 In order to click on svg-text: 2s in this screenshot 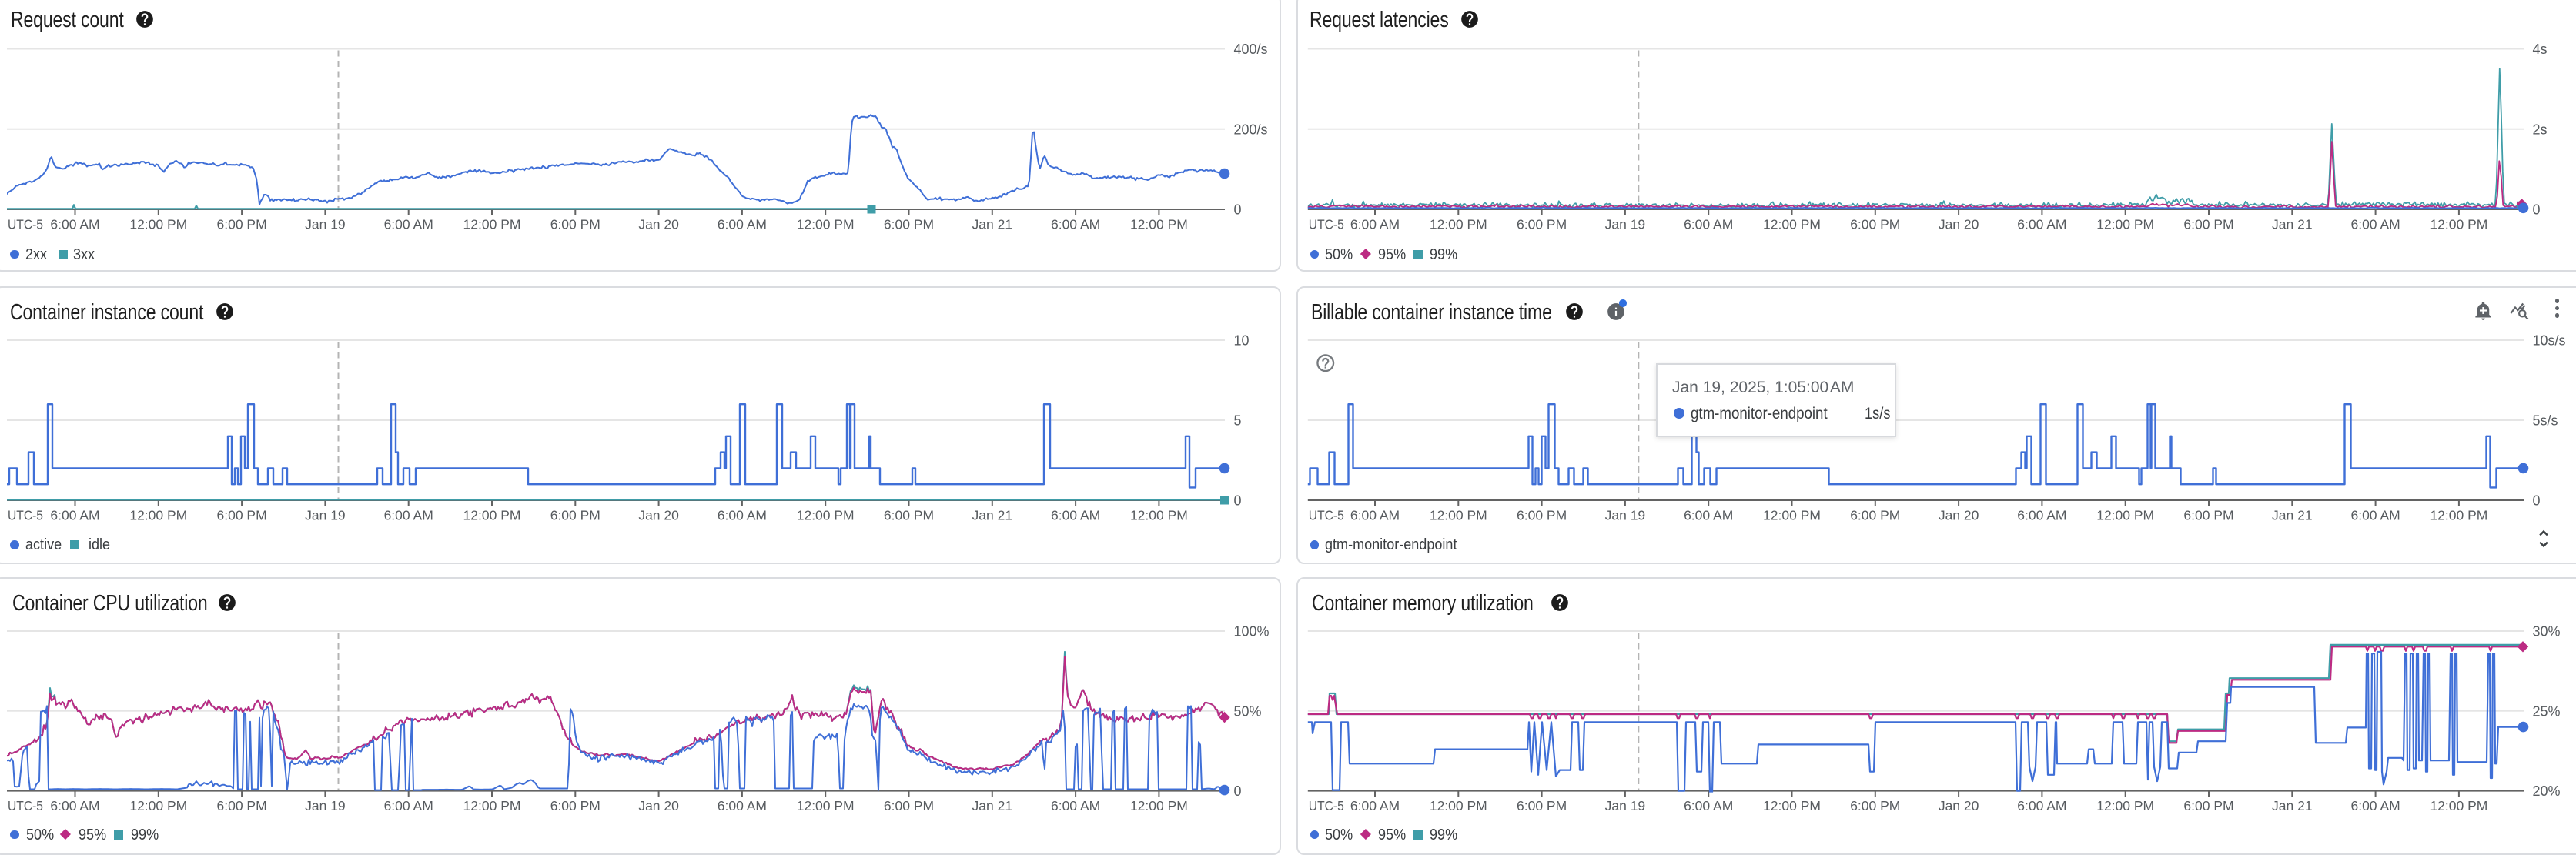, I will do `click(2540, 129)`.